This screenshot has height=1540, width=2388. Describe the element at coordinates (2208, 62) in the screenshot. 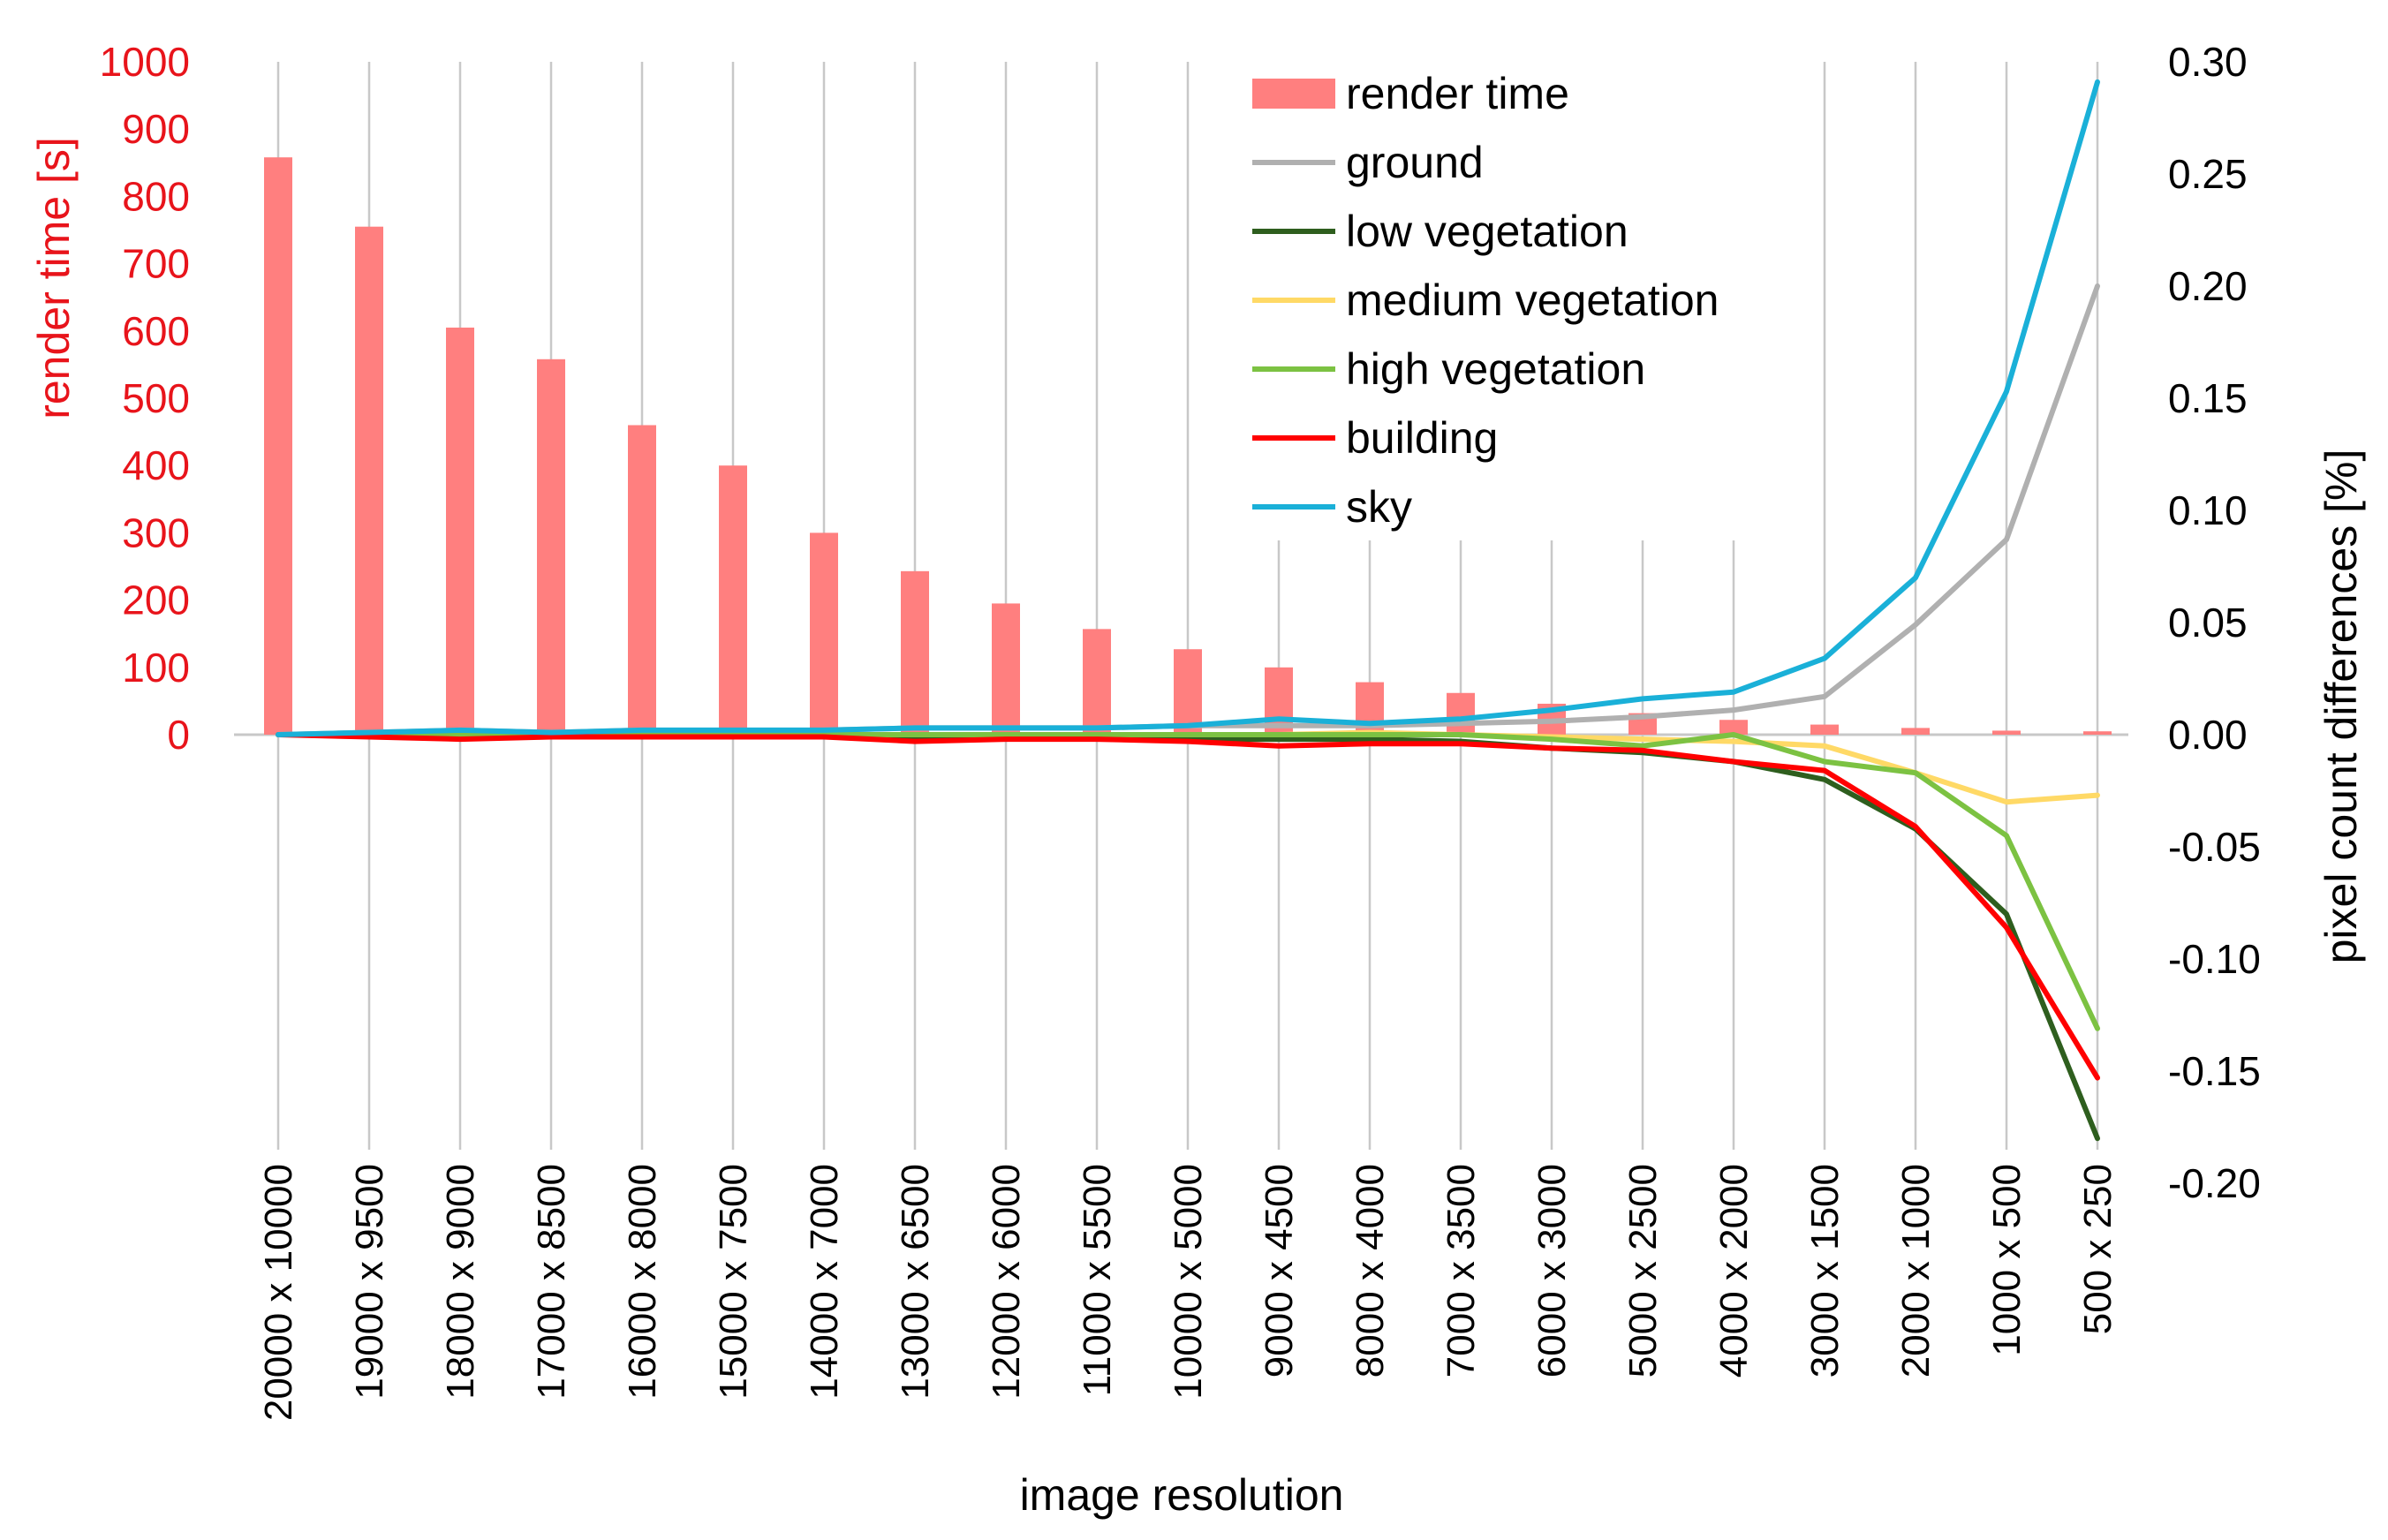

I see `right-tick-label: 0.30` at that location.